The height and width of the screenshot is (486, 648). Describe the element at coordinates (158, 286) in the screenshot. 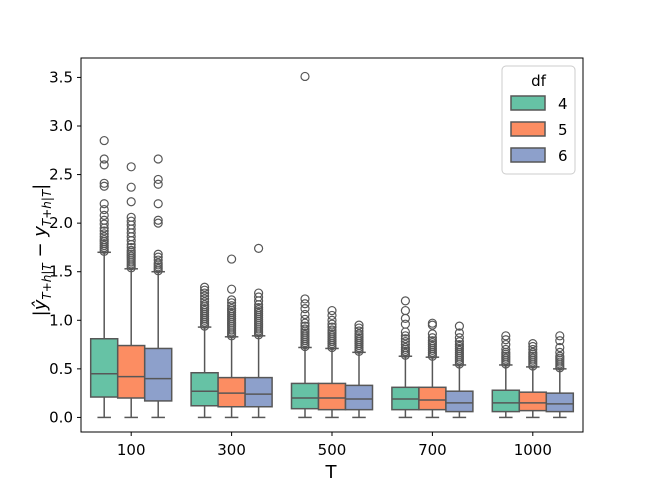

I see `box-df6-T100` at that location.